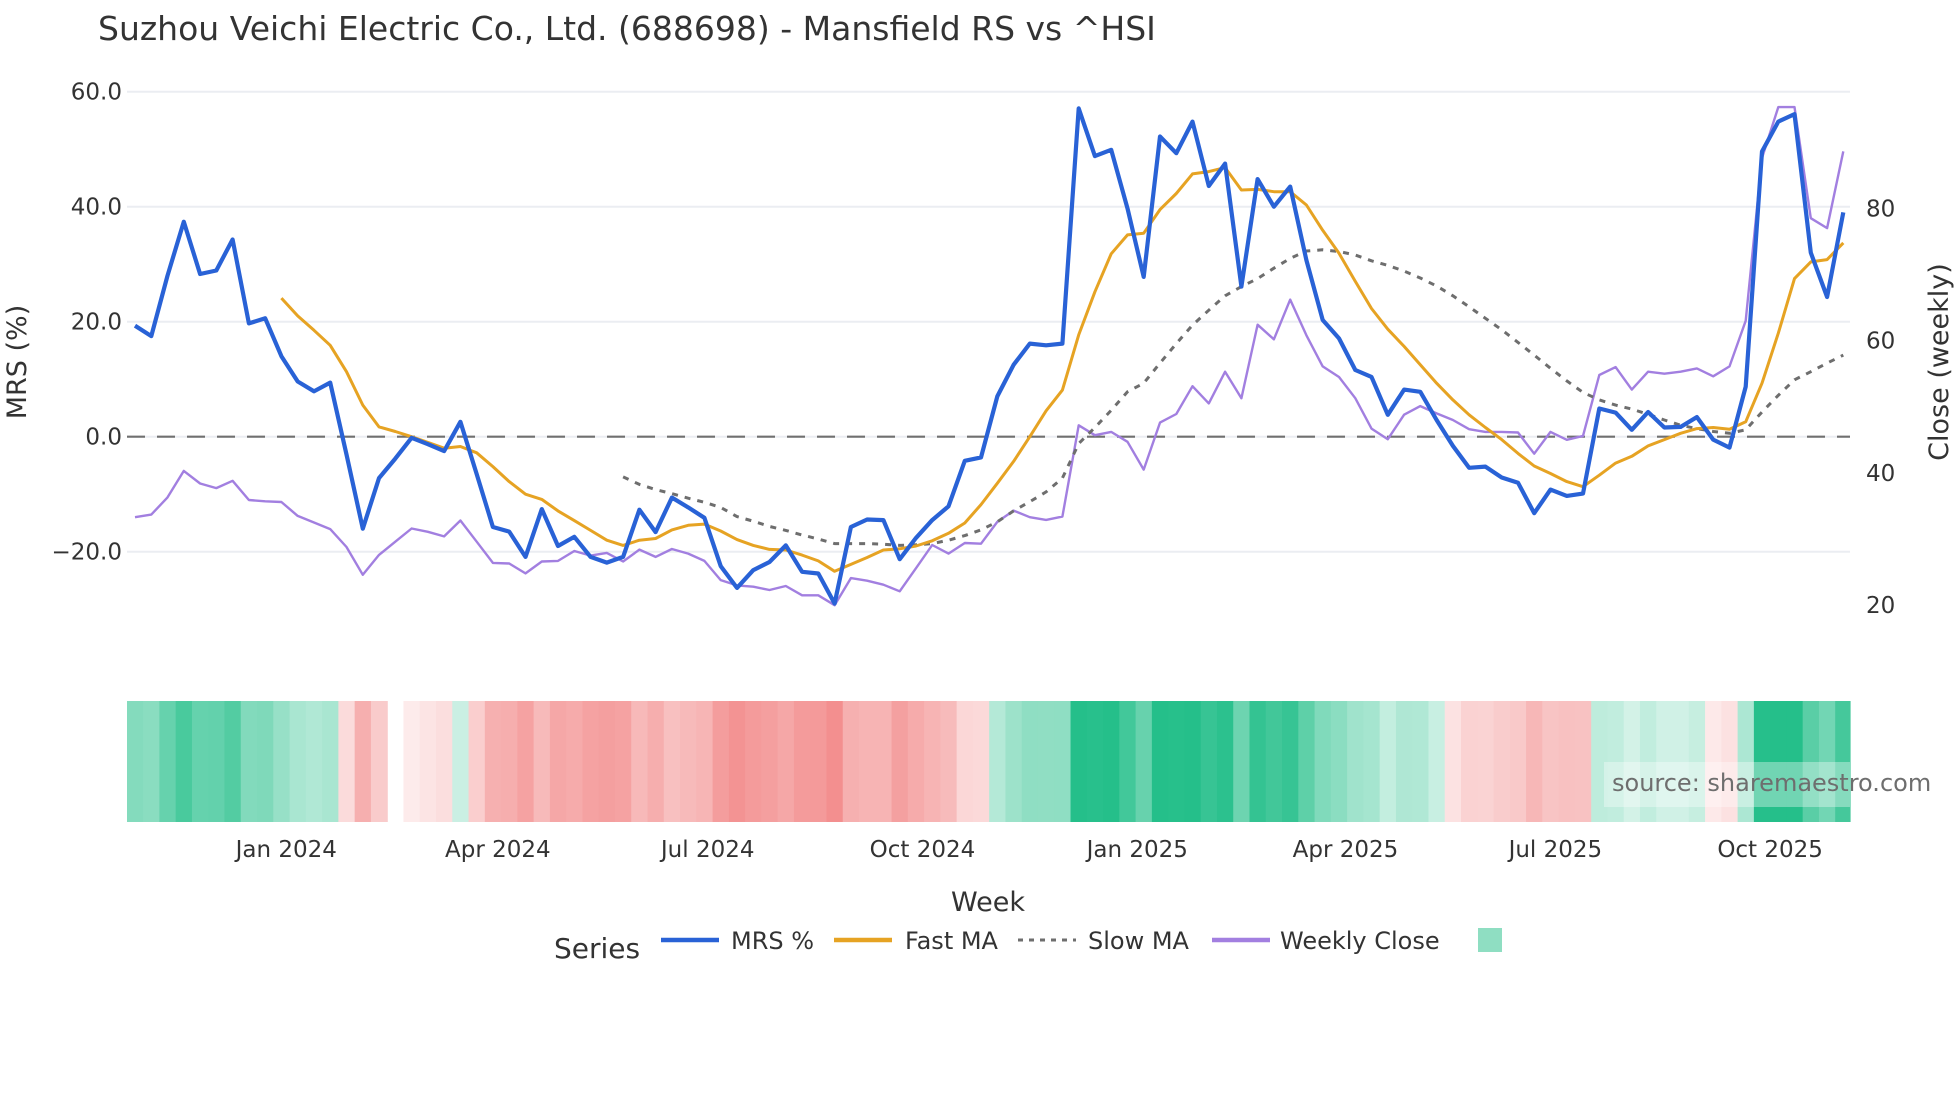 The height and width of the screenshot is (1102, 1960). I want to click on y-right-tick-labels: 80 60 40 20, so click(1880, 407).